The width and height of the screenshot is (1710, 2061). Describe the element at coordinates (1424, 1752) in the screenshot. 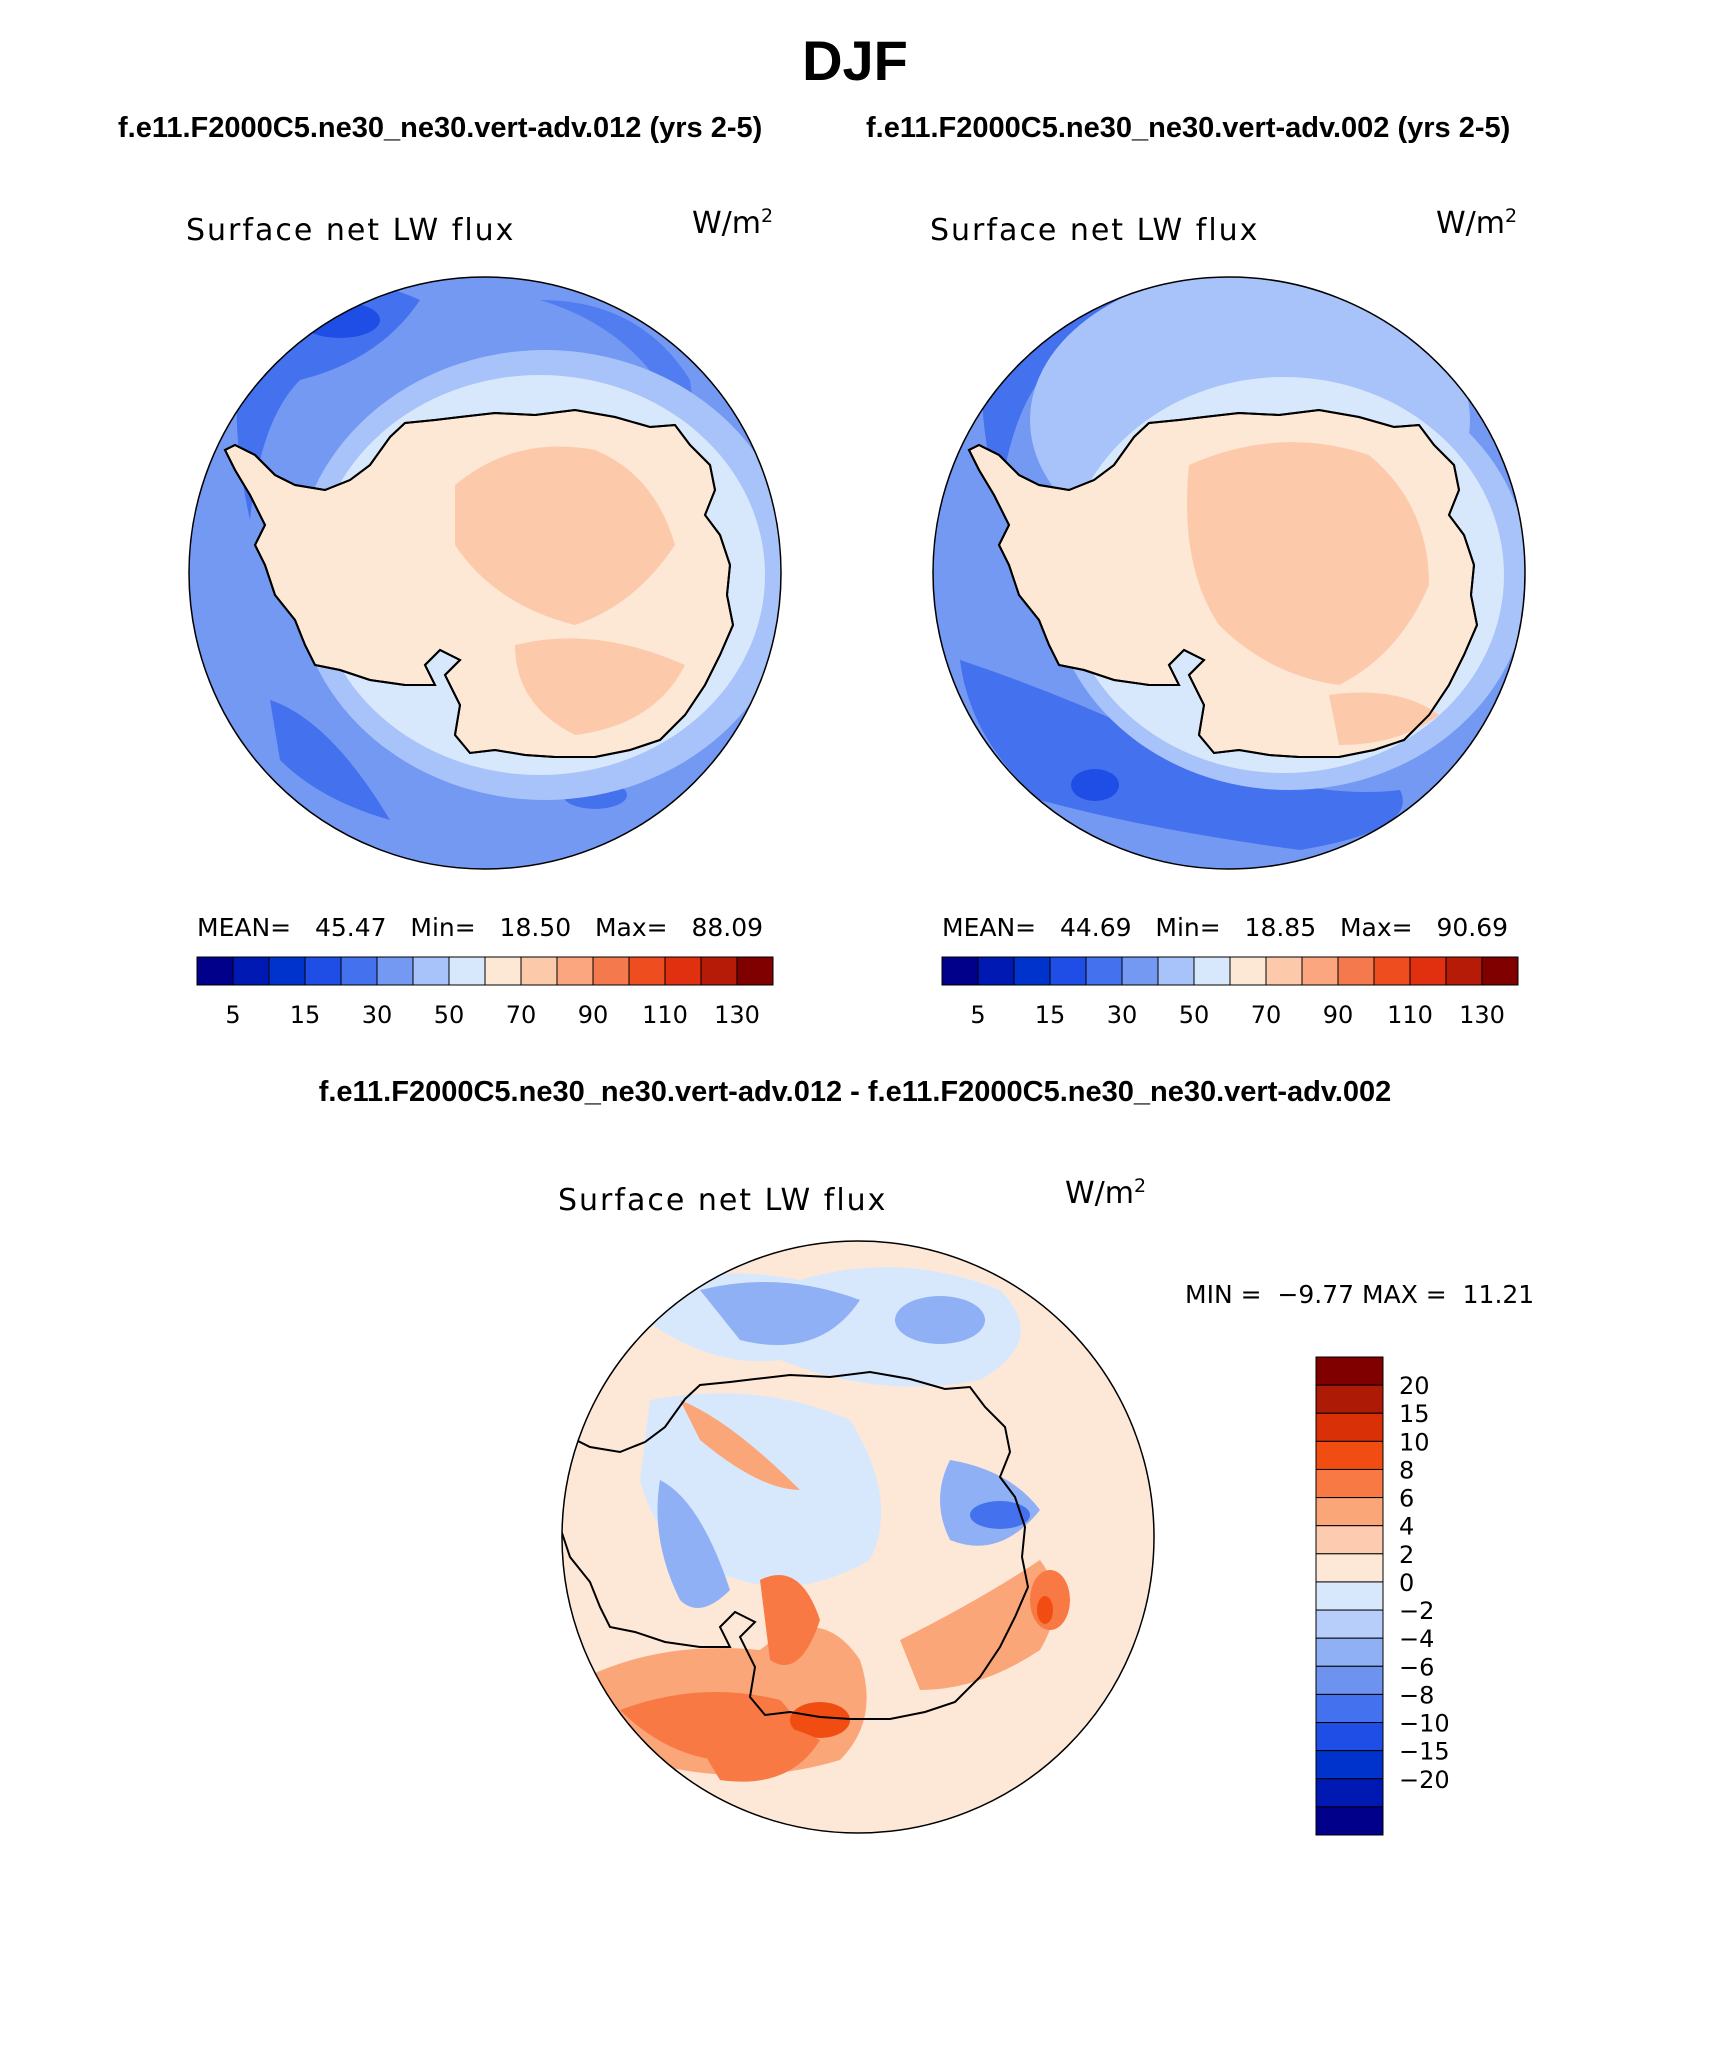

I see `colorbar-diff-tick-label: −15` at that location.